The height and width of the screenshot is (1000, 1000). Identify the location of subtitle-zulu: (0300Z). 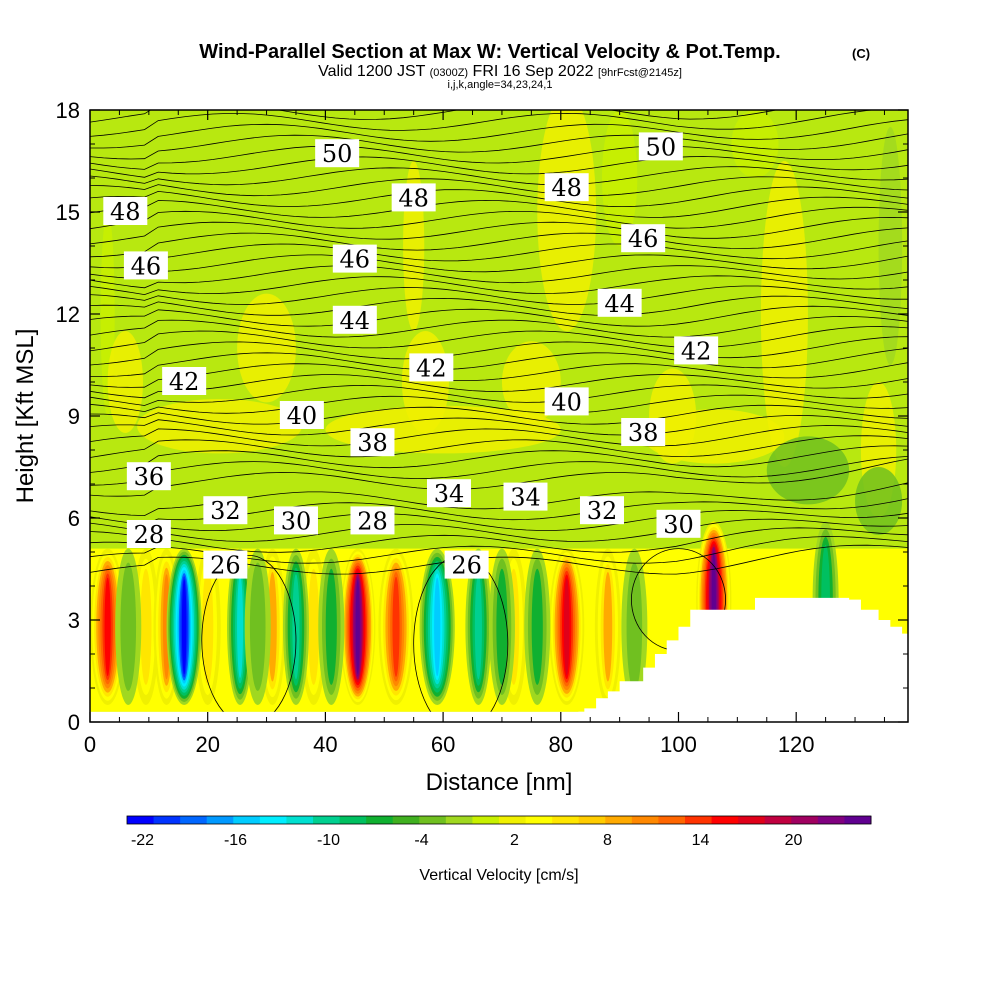
(449, 73).